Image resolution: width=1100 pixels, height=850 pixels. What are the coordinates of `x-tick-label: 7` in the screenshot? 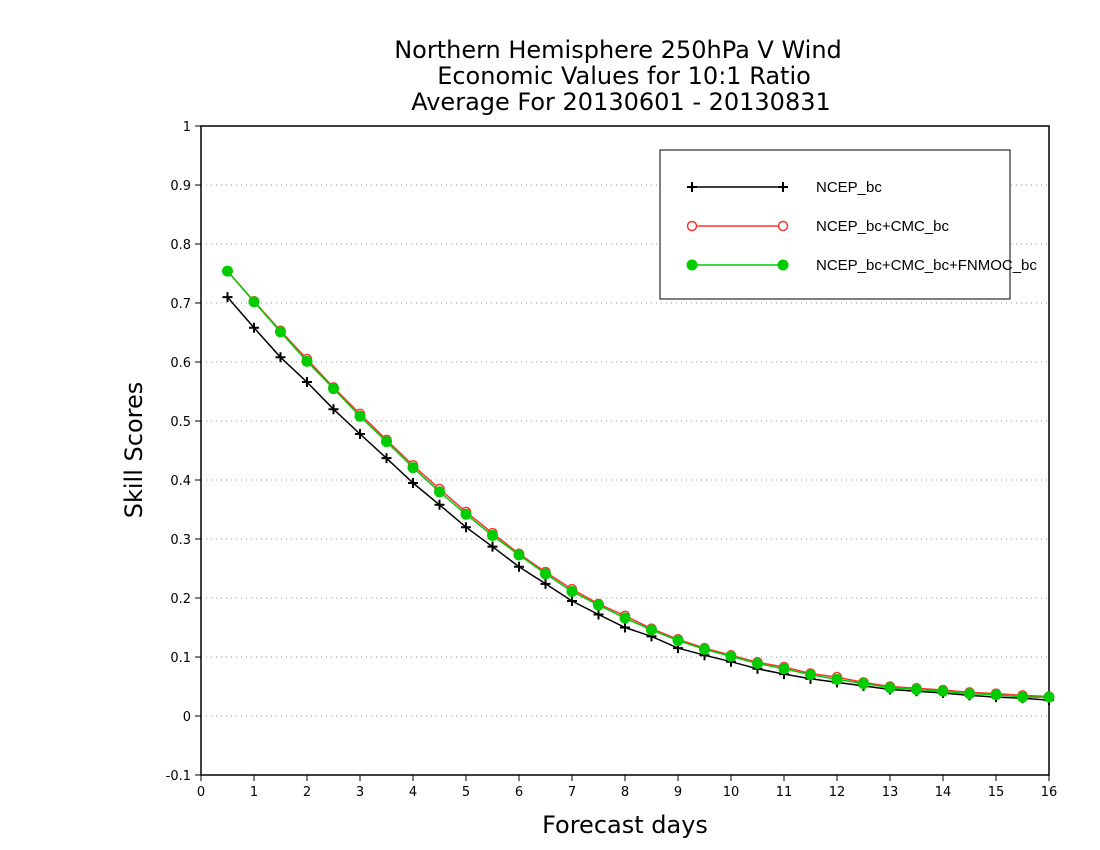 It's located at (572, 792).